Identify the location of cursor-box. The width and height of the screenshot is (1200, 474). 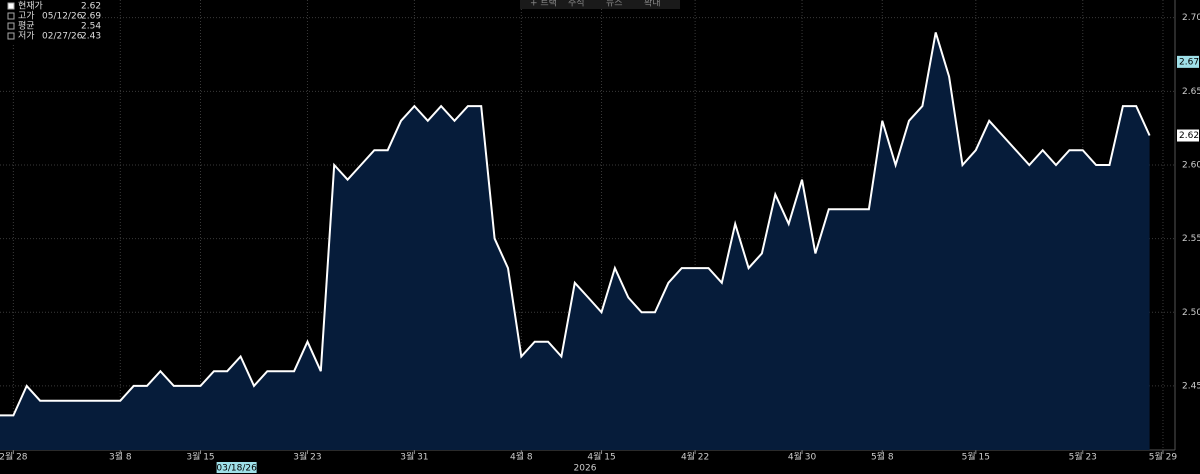
(236, 467).